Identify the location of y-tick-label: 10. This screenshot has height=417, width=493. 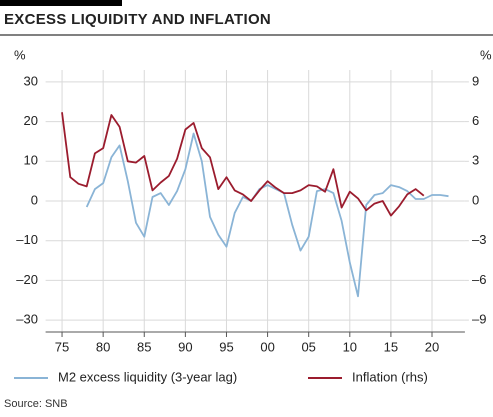
(31, 160).